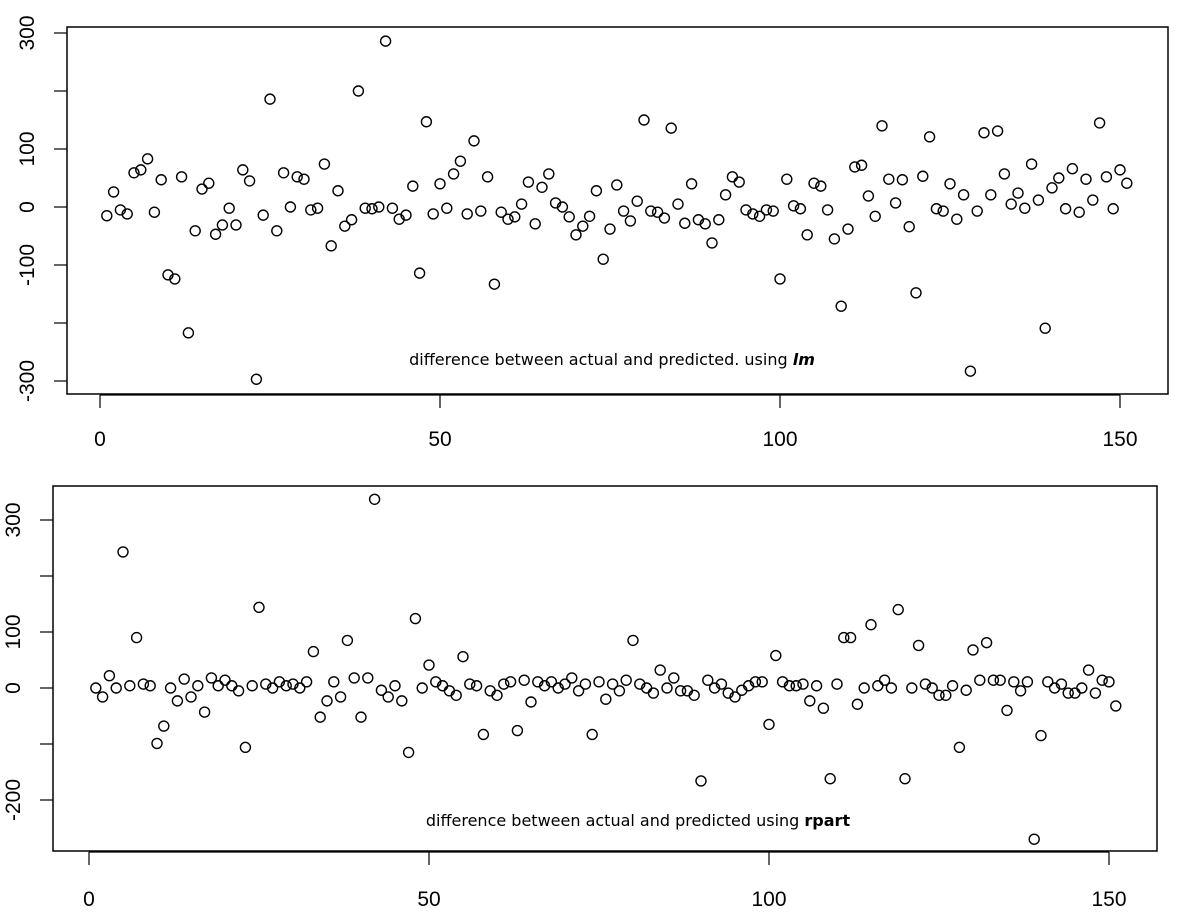  I want to click on y-tick-label: 0, so click(13, 688).